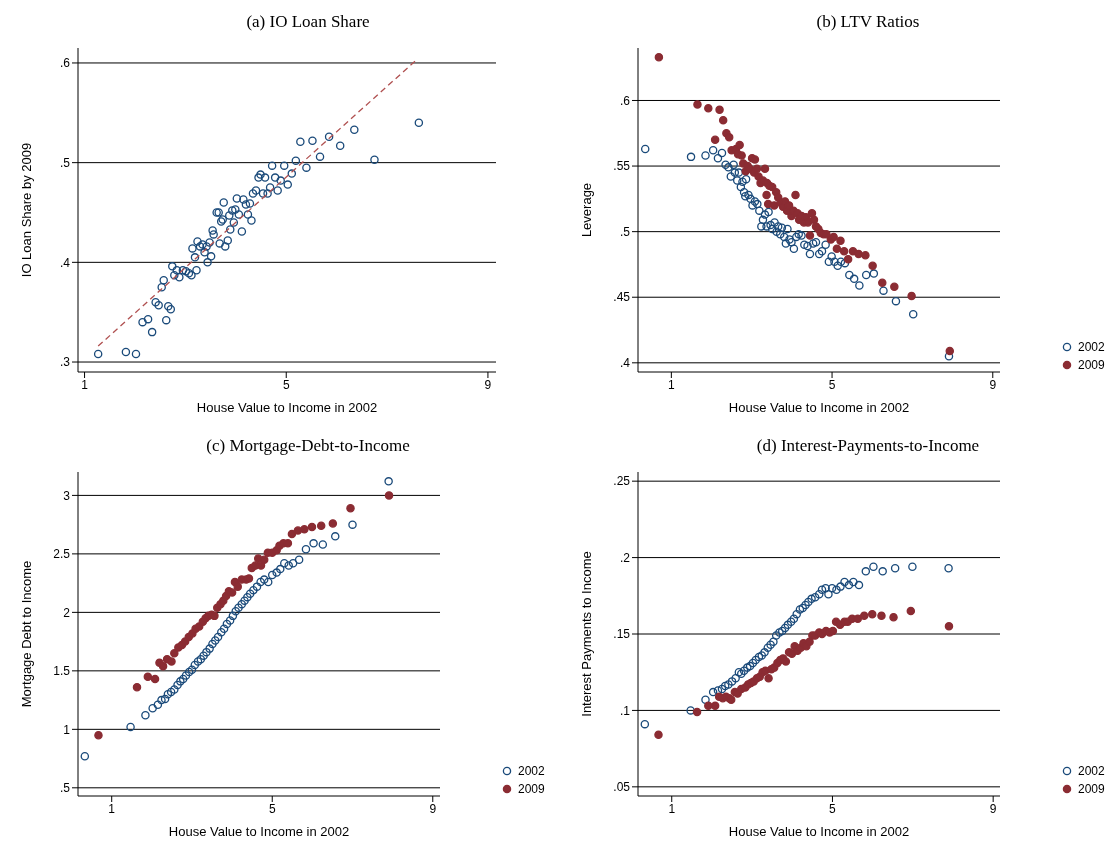 This screenshot has width=1120, height=848. Describe the element at coordinates (62, 671) in the screenshot. I see `y-tick-label: 1.5` at that location.